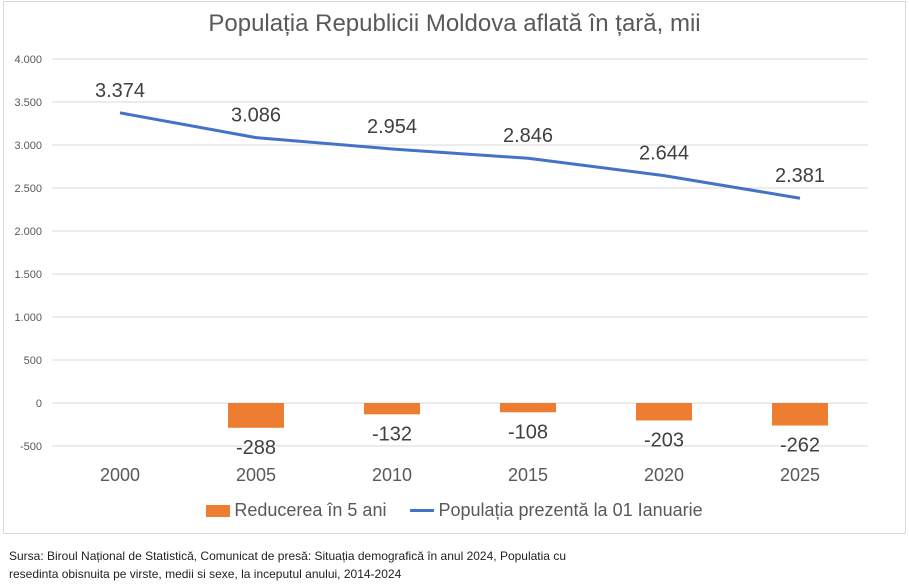 The width and height of the screenshot is (909, 588). What do you see at coordinates (800, 475) in the screenshot?
I see `x-tick-label: 2025` at bounding box center [800, 475].